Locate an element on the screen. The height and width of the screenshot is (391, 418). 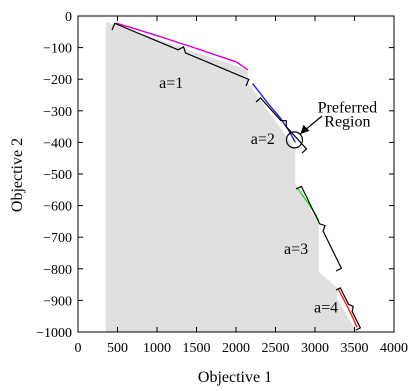
y-tick-label: −1000 is located at coordinates (54, 333).